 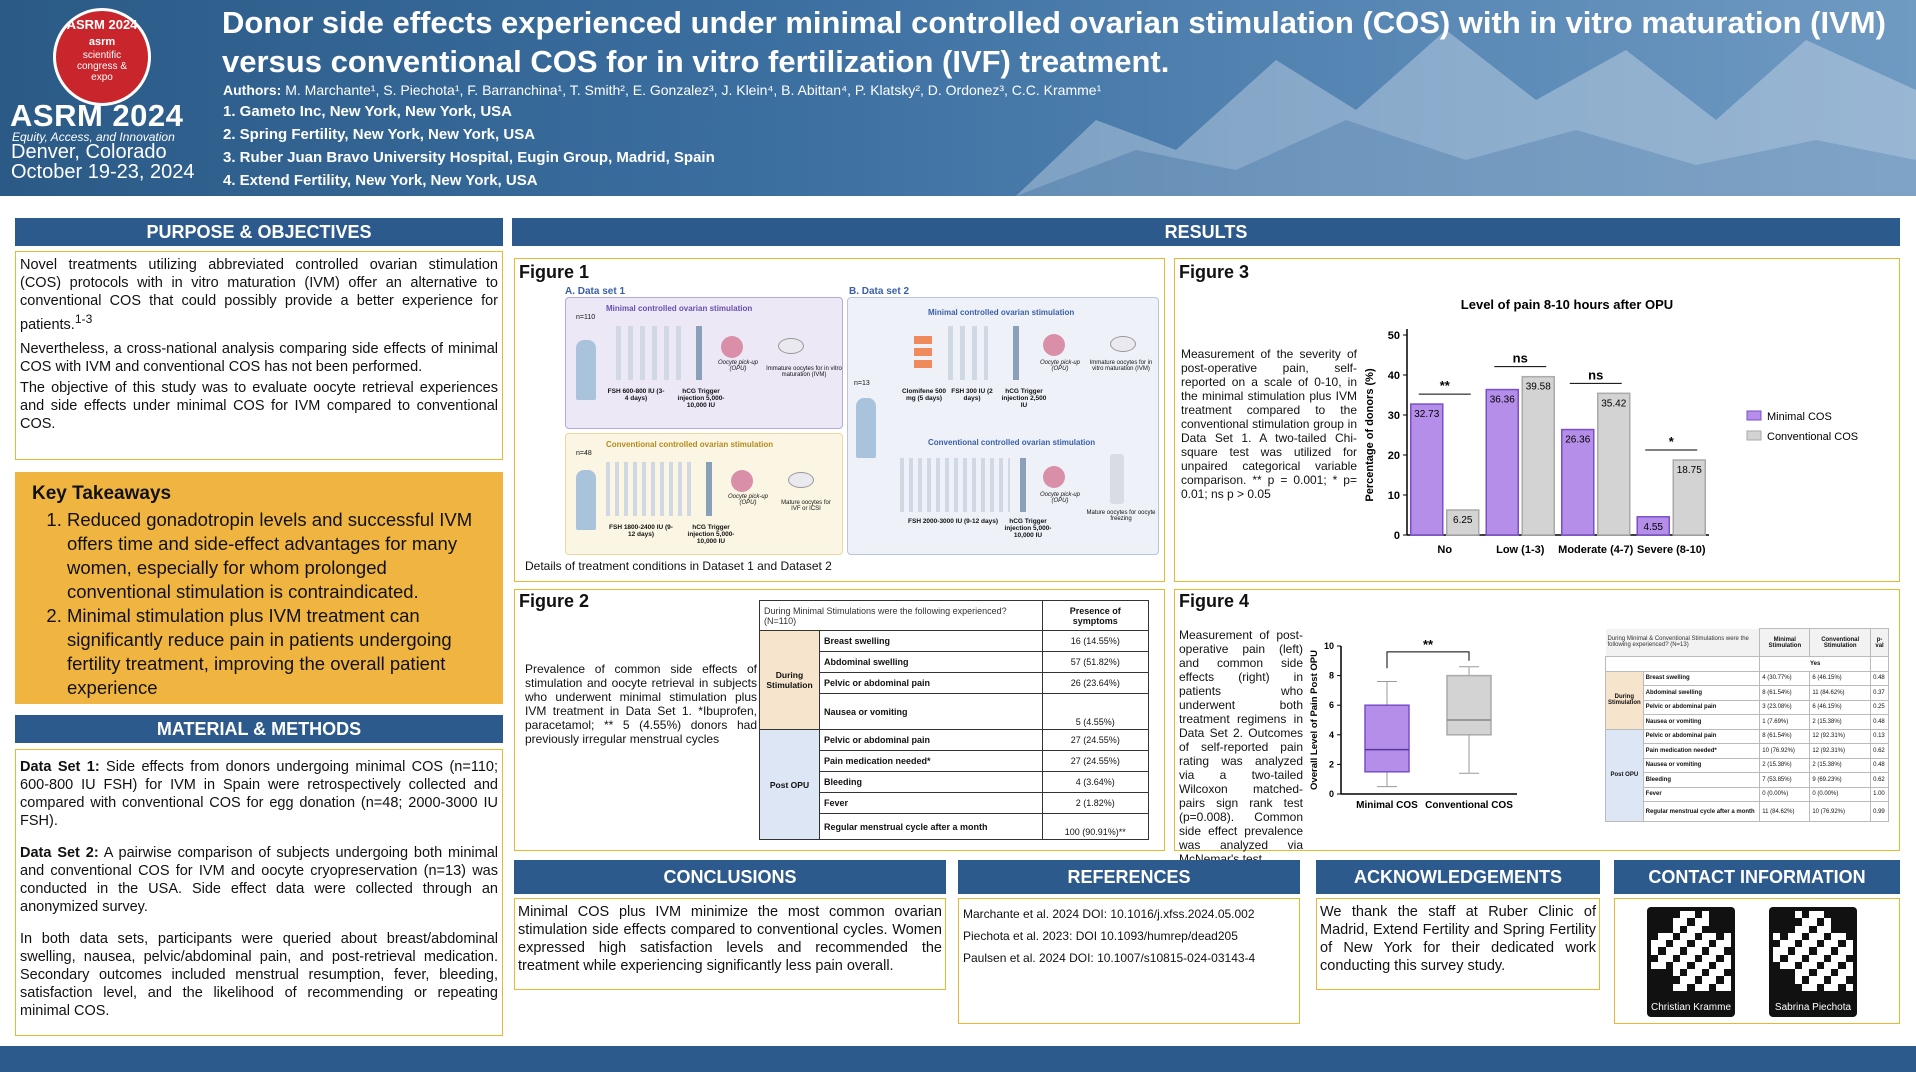 What do you see at coordinates (89, 152) in the screenshot?
I see `conference-city: Denver, Colorado` at bounding box center [89, 152].